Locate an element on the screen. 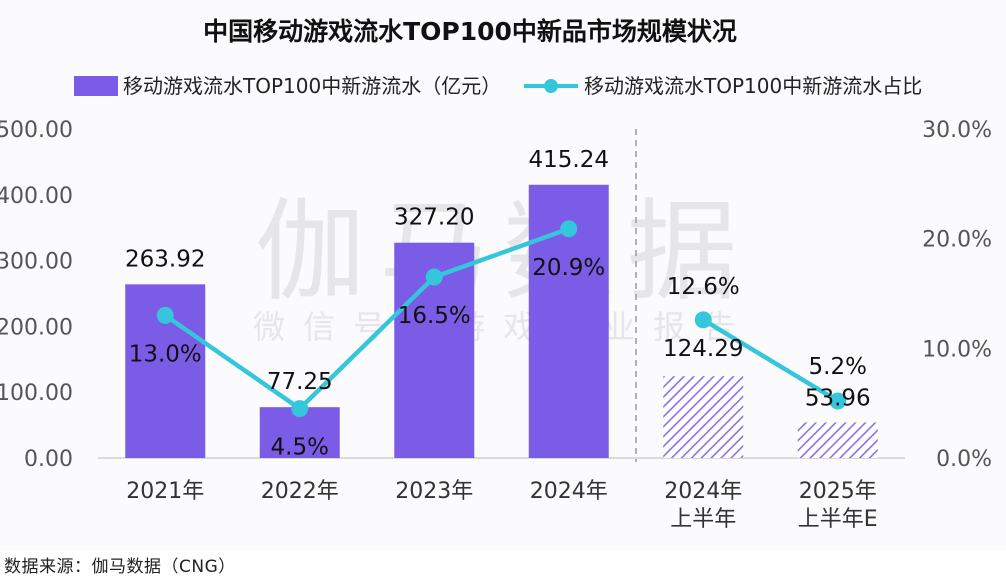 This screenshot has height=583, width=1006. x-tick-label: 2021年 is located at coordinates (165, 491).